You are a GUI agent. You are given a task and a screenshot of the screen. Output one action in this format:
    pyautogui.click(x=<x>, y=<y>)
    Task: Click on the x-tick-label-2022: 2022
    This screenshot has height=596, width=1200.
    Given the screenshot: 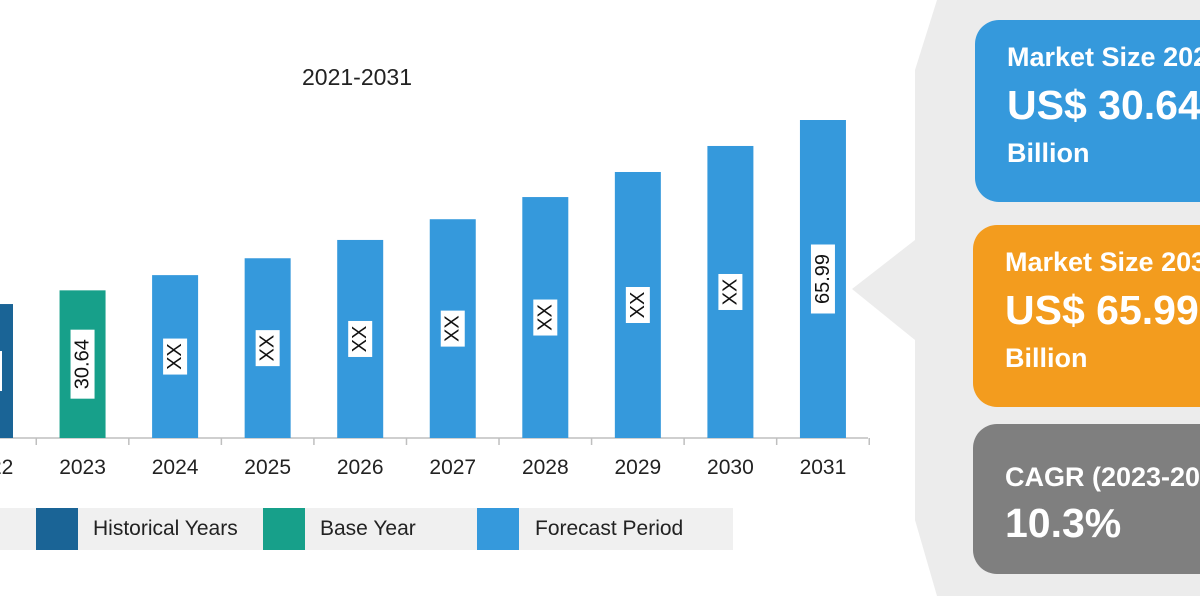 What is the action you would take?
    pyautogui.click(x=6, y=467)
    